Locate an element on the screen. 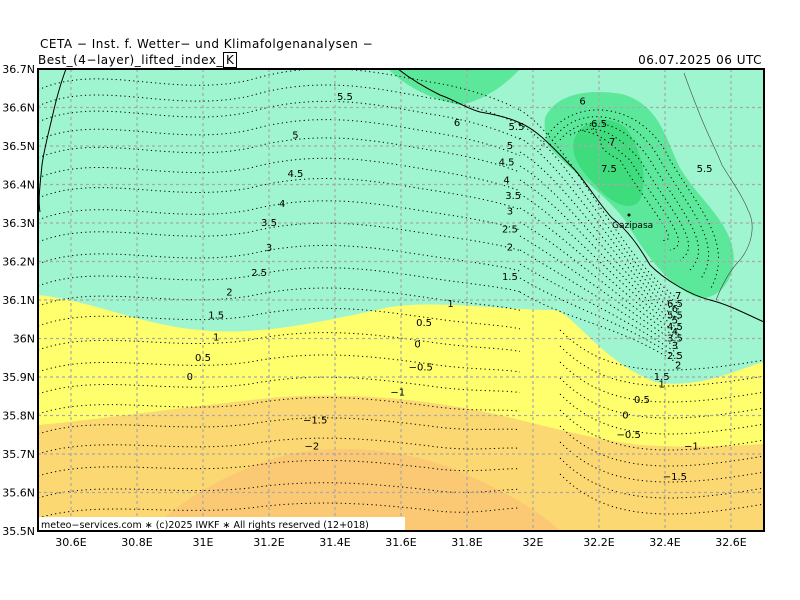 Image resolution: width=800 pixels, height=600 pixels. copyright-background is located at coordinates (221, 524).